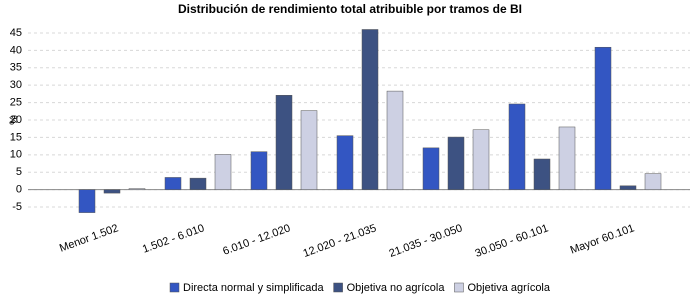 The image size is (700, 300). I want to click on y-tick-label: 10, so click(16, 155).